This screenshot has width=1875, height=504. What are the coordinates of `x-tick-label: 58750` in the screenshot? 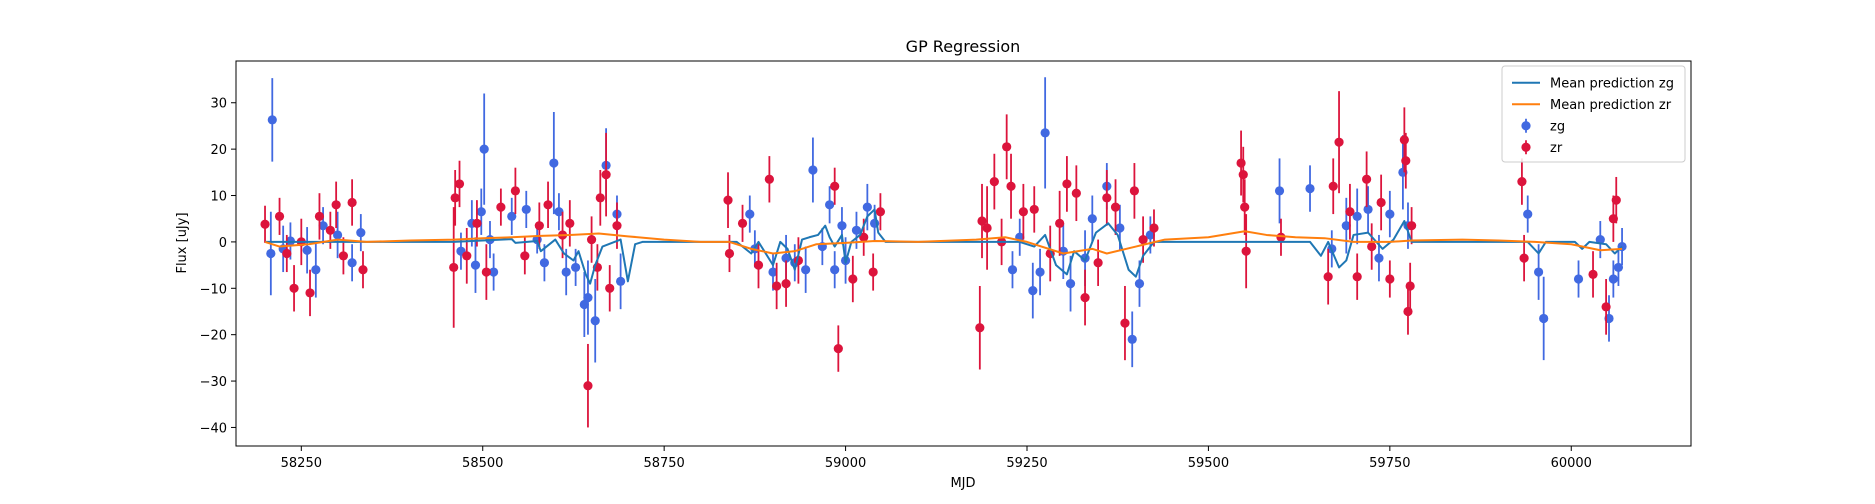 It's located at (663, 463).